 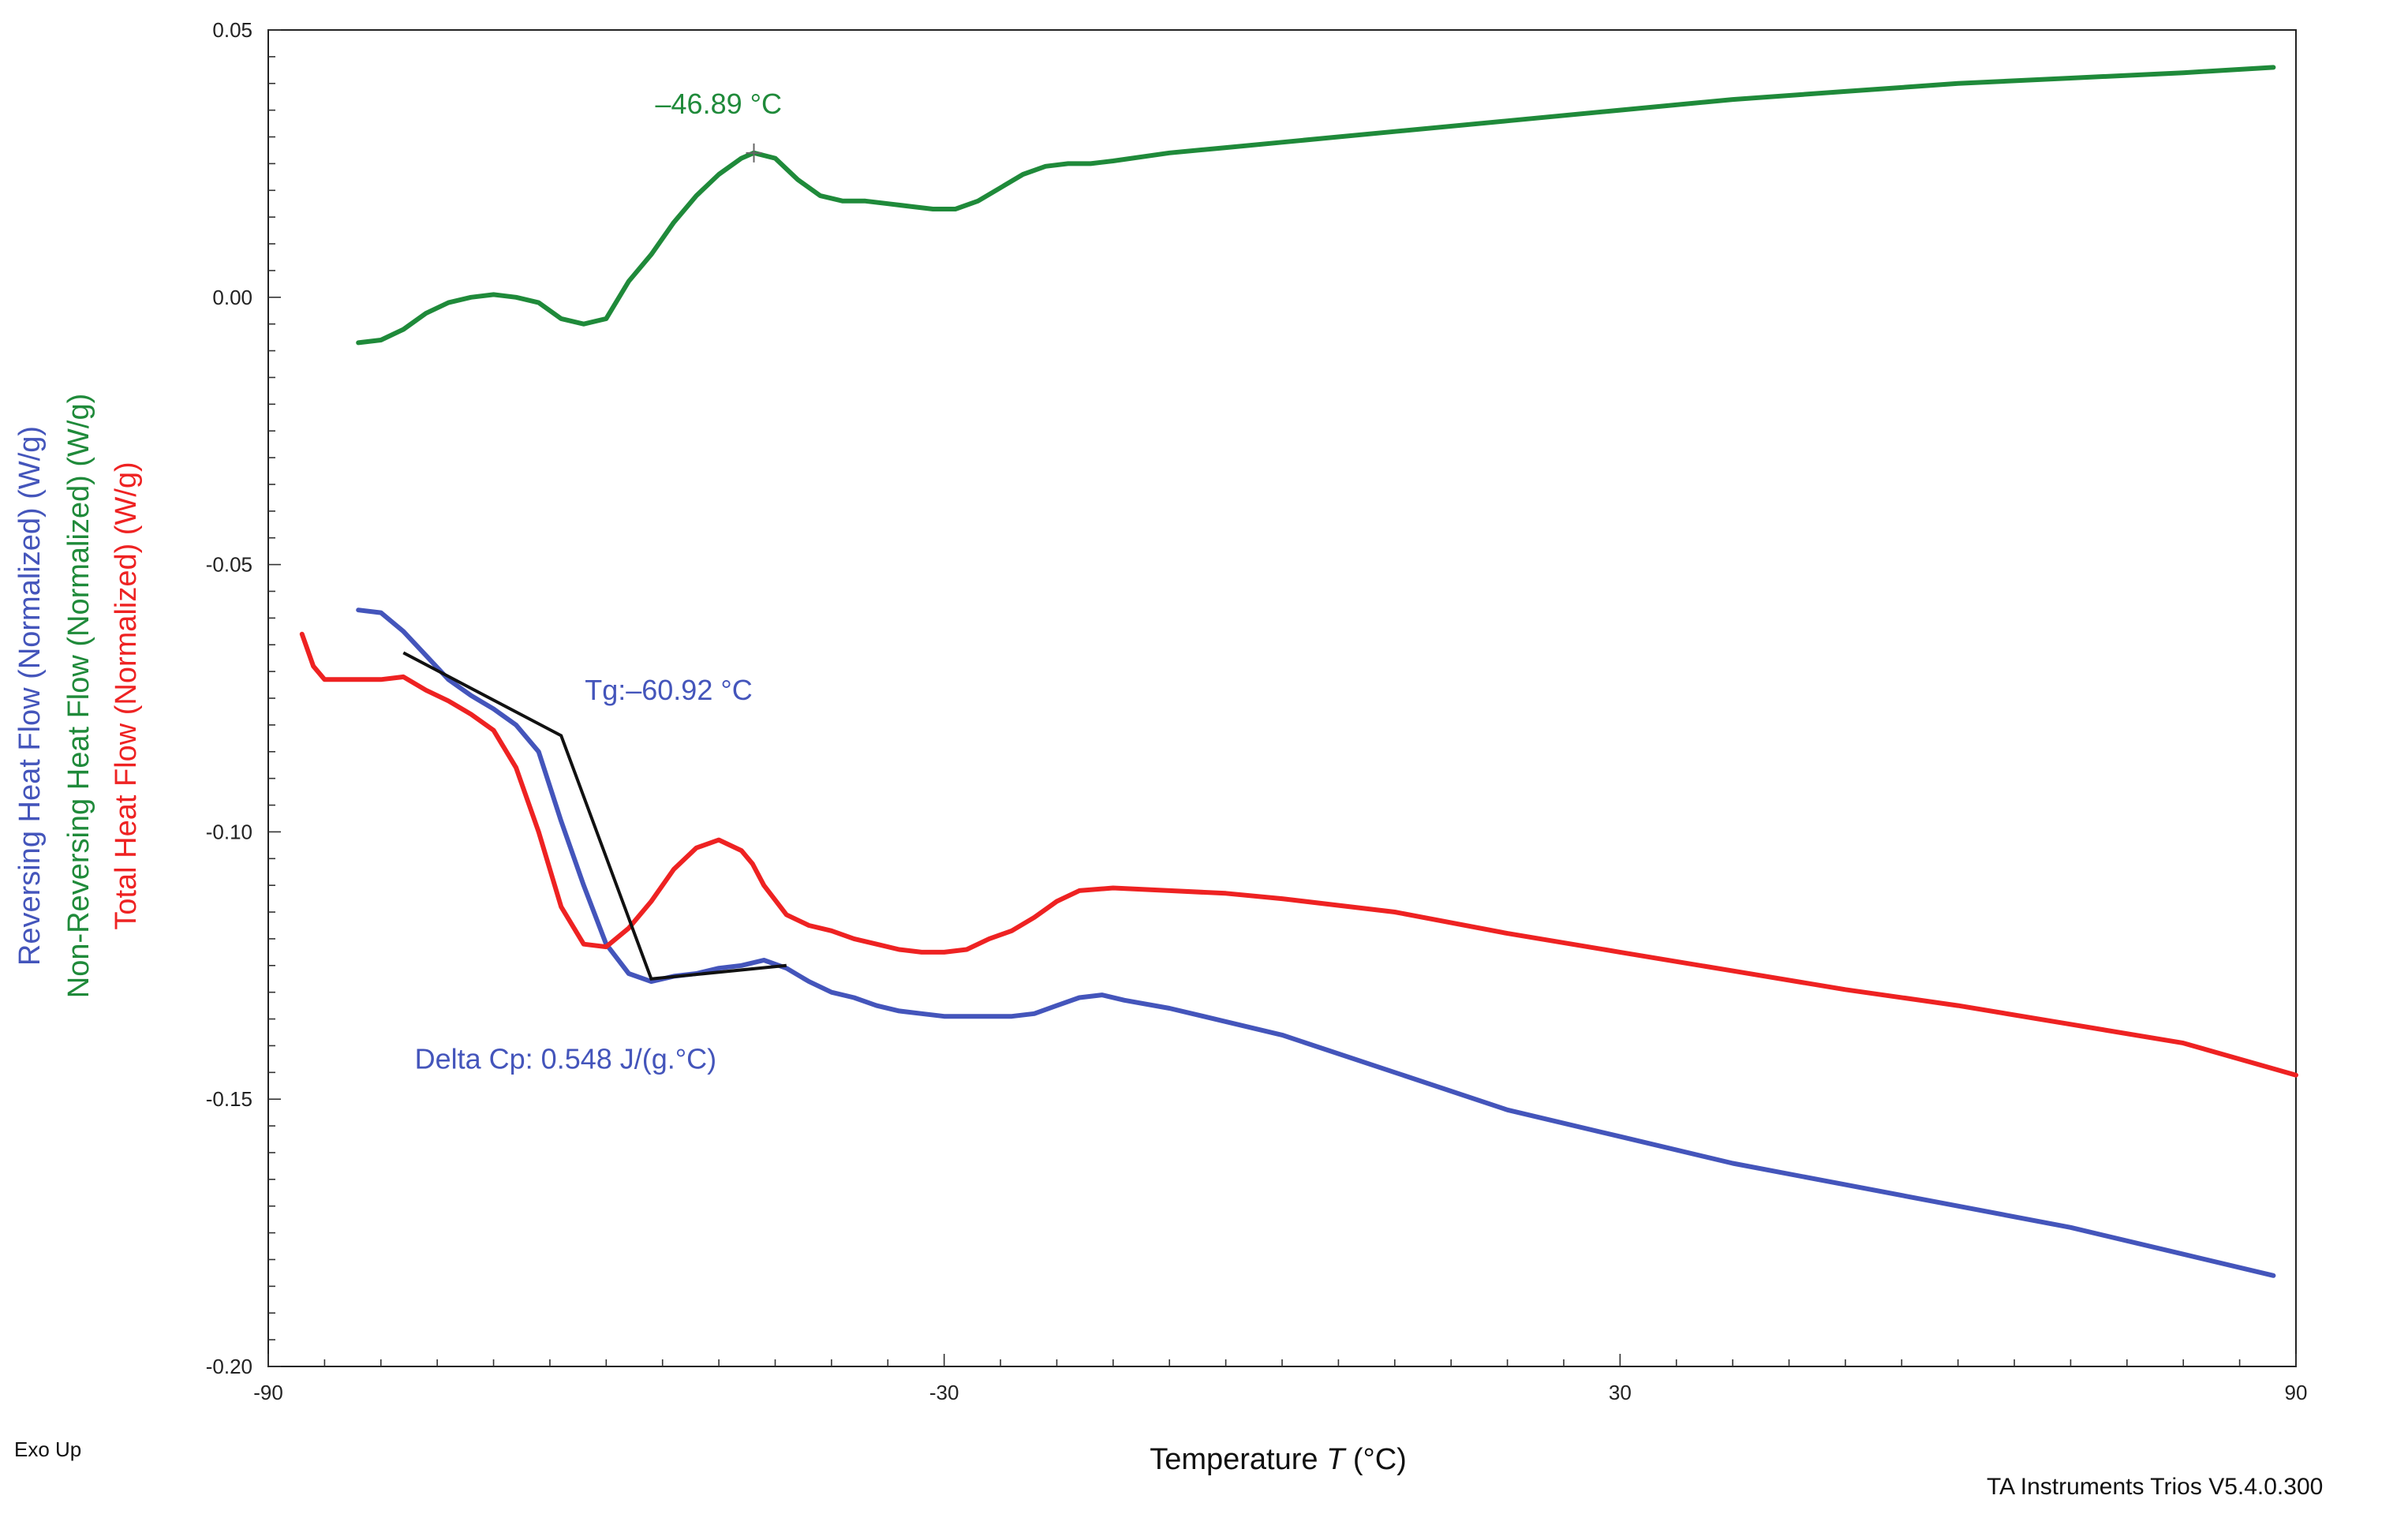 I want to click on y-tick-label: -0.15, so click(x=229, y=1099).